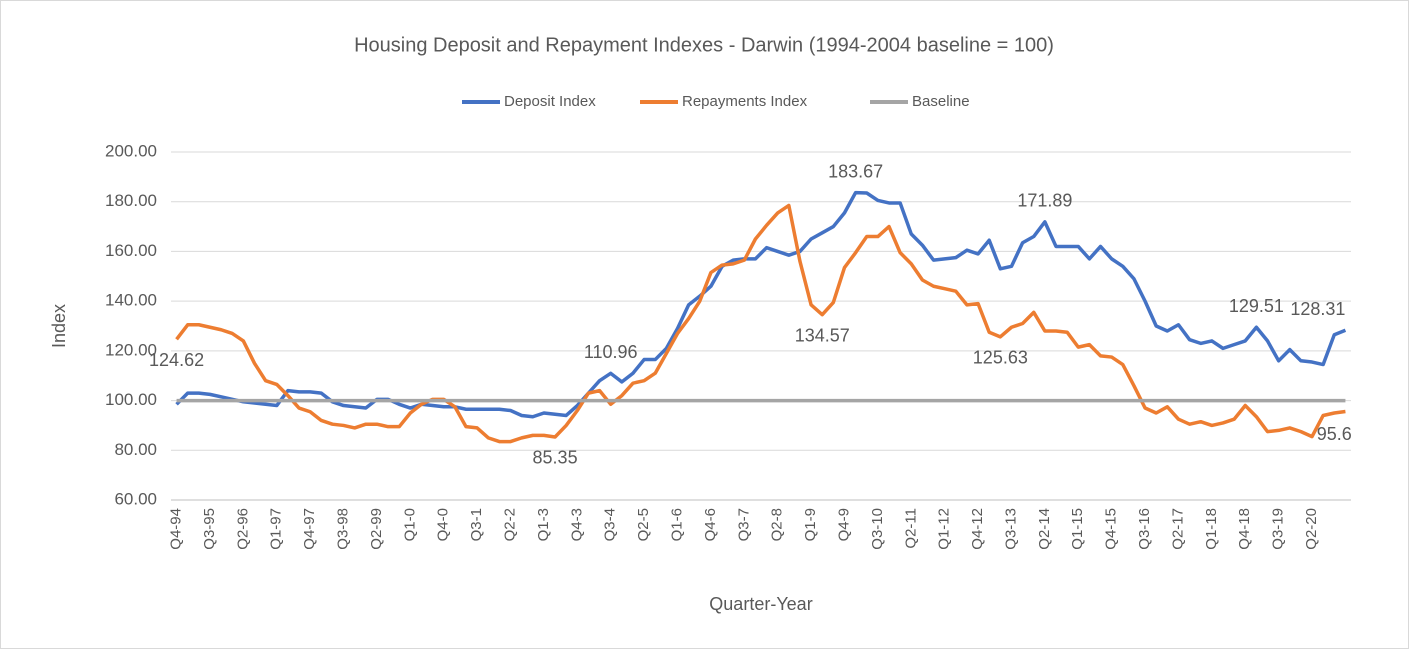 This screenshot has width=1409, height=649. I want to click on x-tick-label: Q3-1, so click(476, 524).